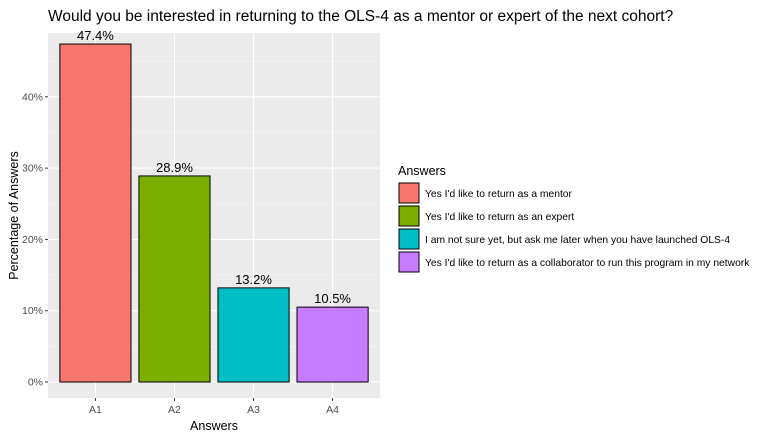 This screenshot has width=783, height=439. I want to click on bar-a4, so click(332, 344).